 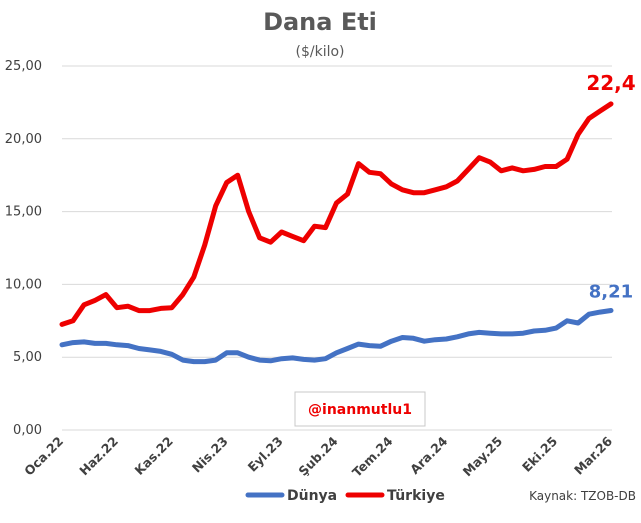 I want to click on y-tick-label: 25,00, so click(x=23, y=66).